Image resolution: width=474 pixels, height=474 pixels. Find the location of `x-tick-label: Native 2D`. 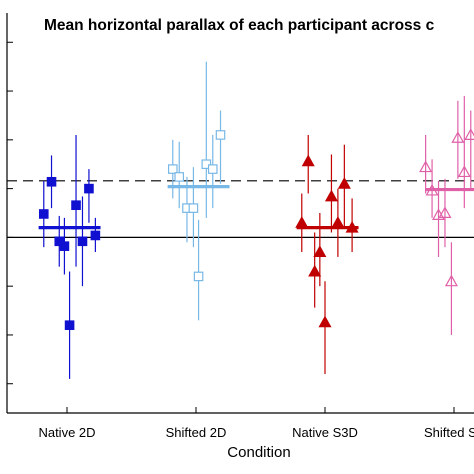

x-tick-label: Native 2D is located at coordinates (66, 432).